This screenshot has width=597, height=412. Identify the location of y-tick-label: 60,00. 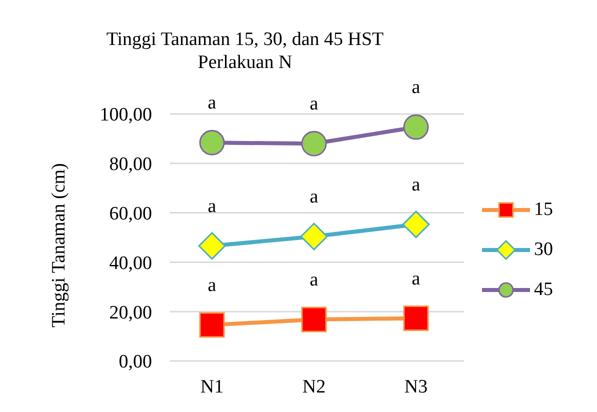
(130, 214).